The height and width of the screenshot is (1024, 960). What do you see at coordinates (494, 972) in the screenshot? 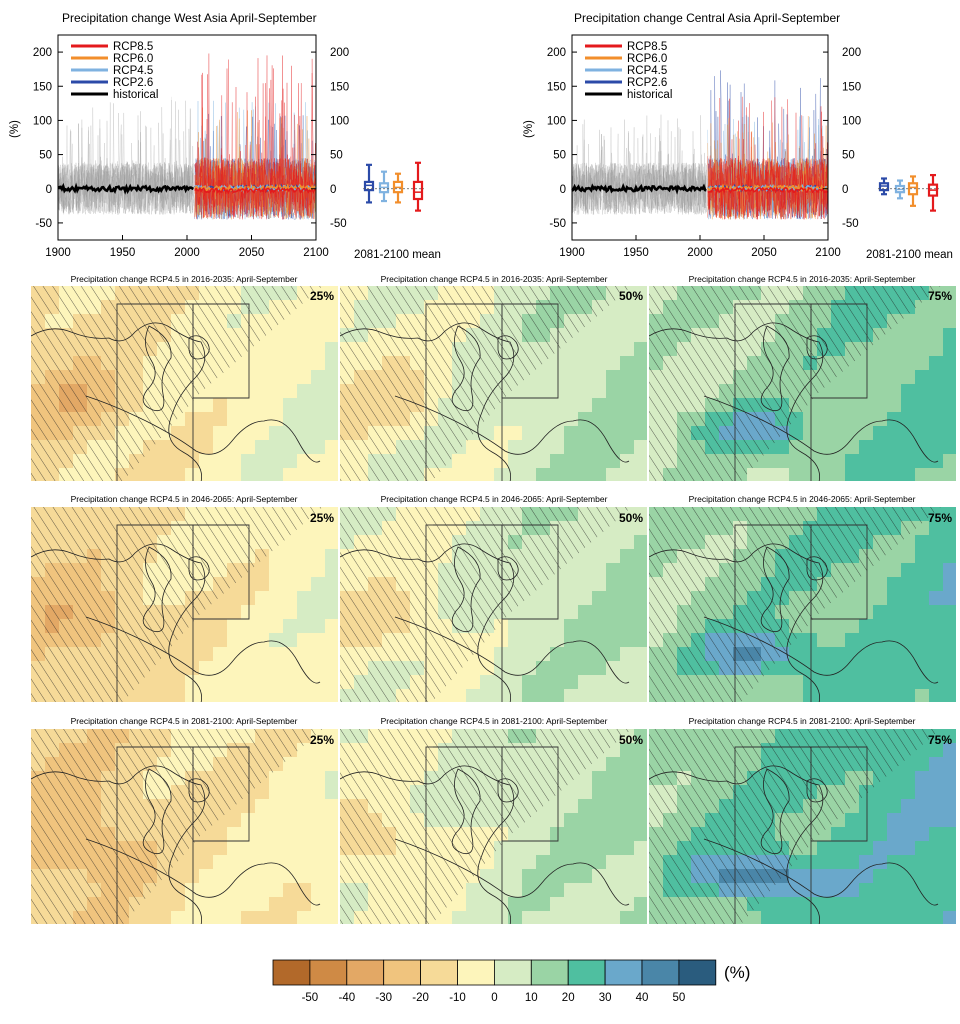
I see `colorbar-cells` at bounding box center [494, 972].